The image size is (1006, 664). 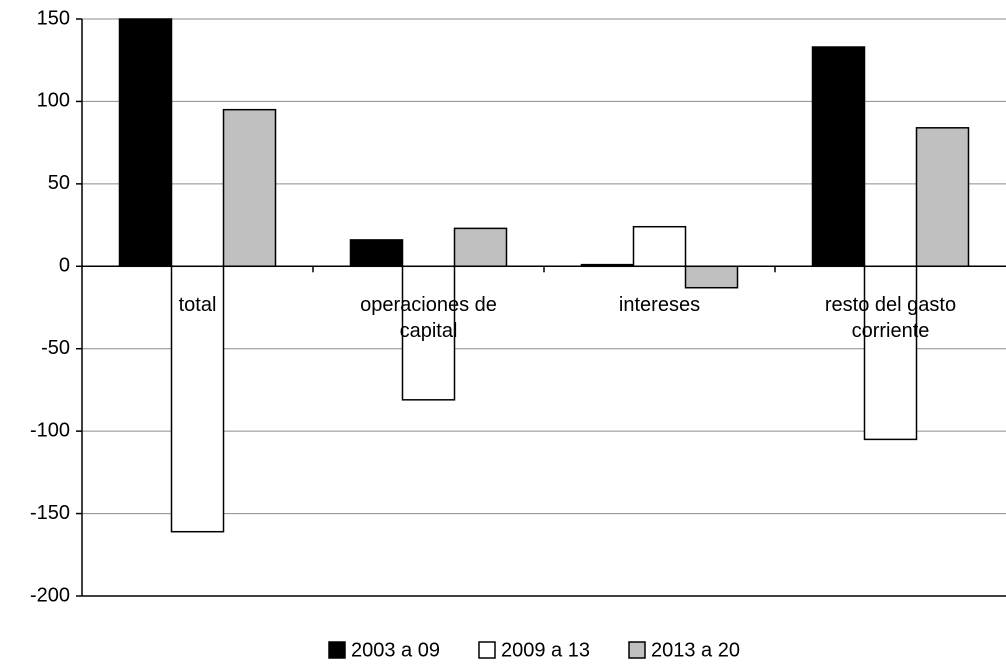 What do you see at coordinates (659, 305) in the screenshot?
I see `x-tick-label: intereses` at bounding box center [659, 305].